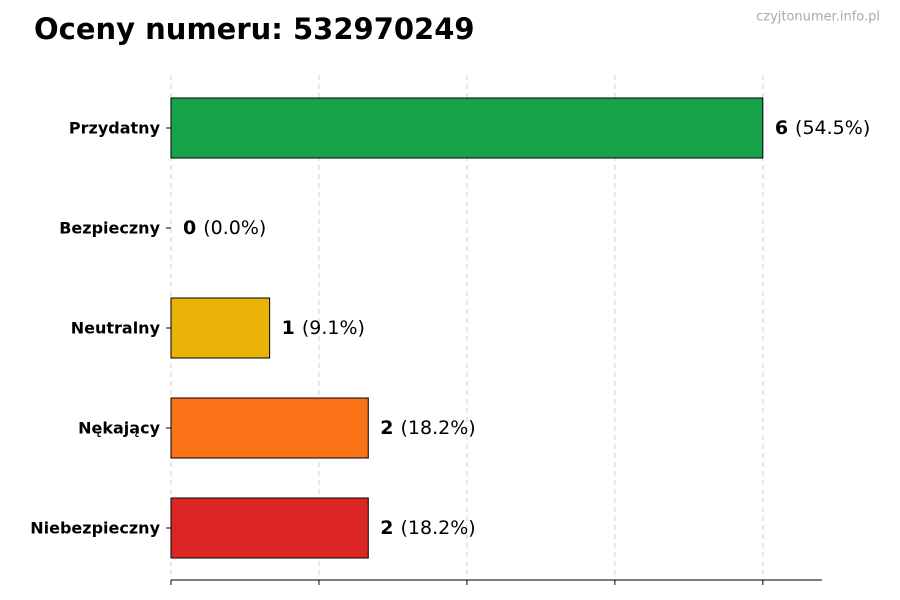  Describe the element at coordinates (119, 428) in the screenshot. I see `y-tick-label: Nękający` at that location.